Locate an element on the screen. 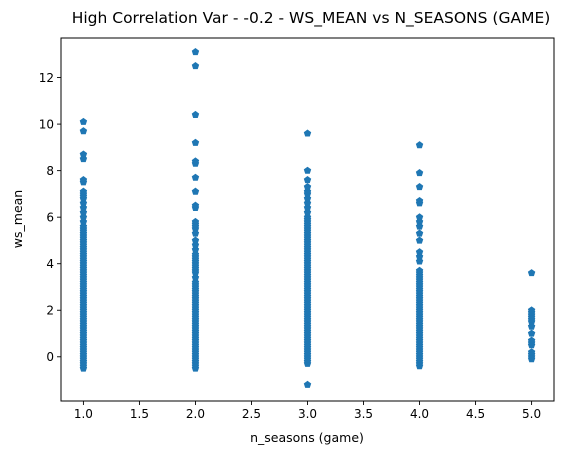  x-tick-label: 2.5 is located at coordinates (251, 414).